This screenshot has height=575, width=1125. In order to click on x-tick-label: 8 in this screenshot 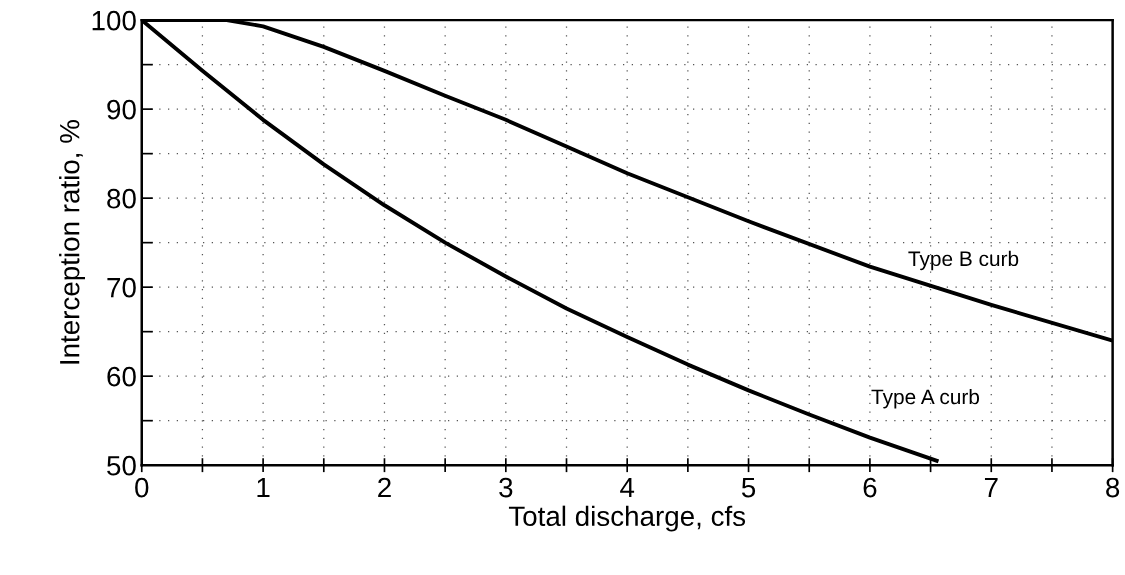, I will do `click(1113, 487)`.